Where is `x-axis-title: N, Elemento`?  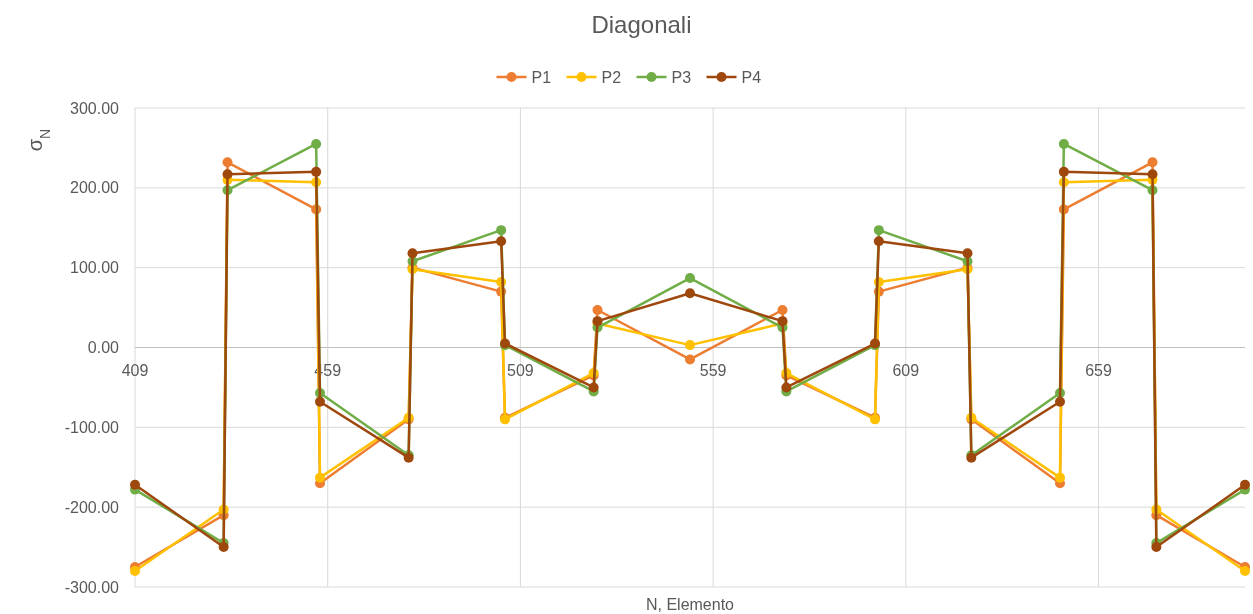 x-axis-title: N, Elemento is located at coordinates (690, 604).